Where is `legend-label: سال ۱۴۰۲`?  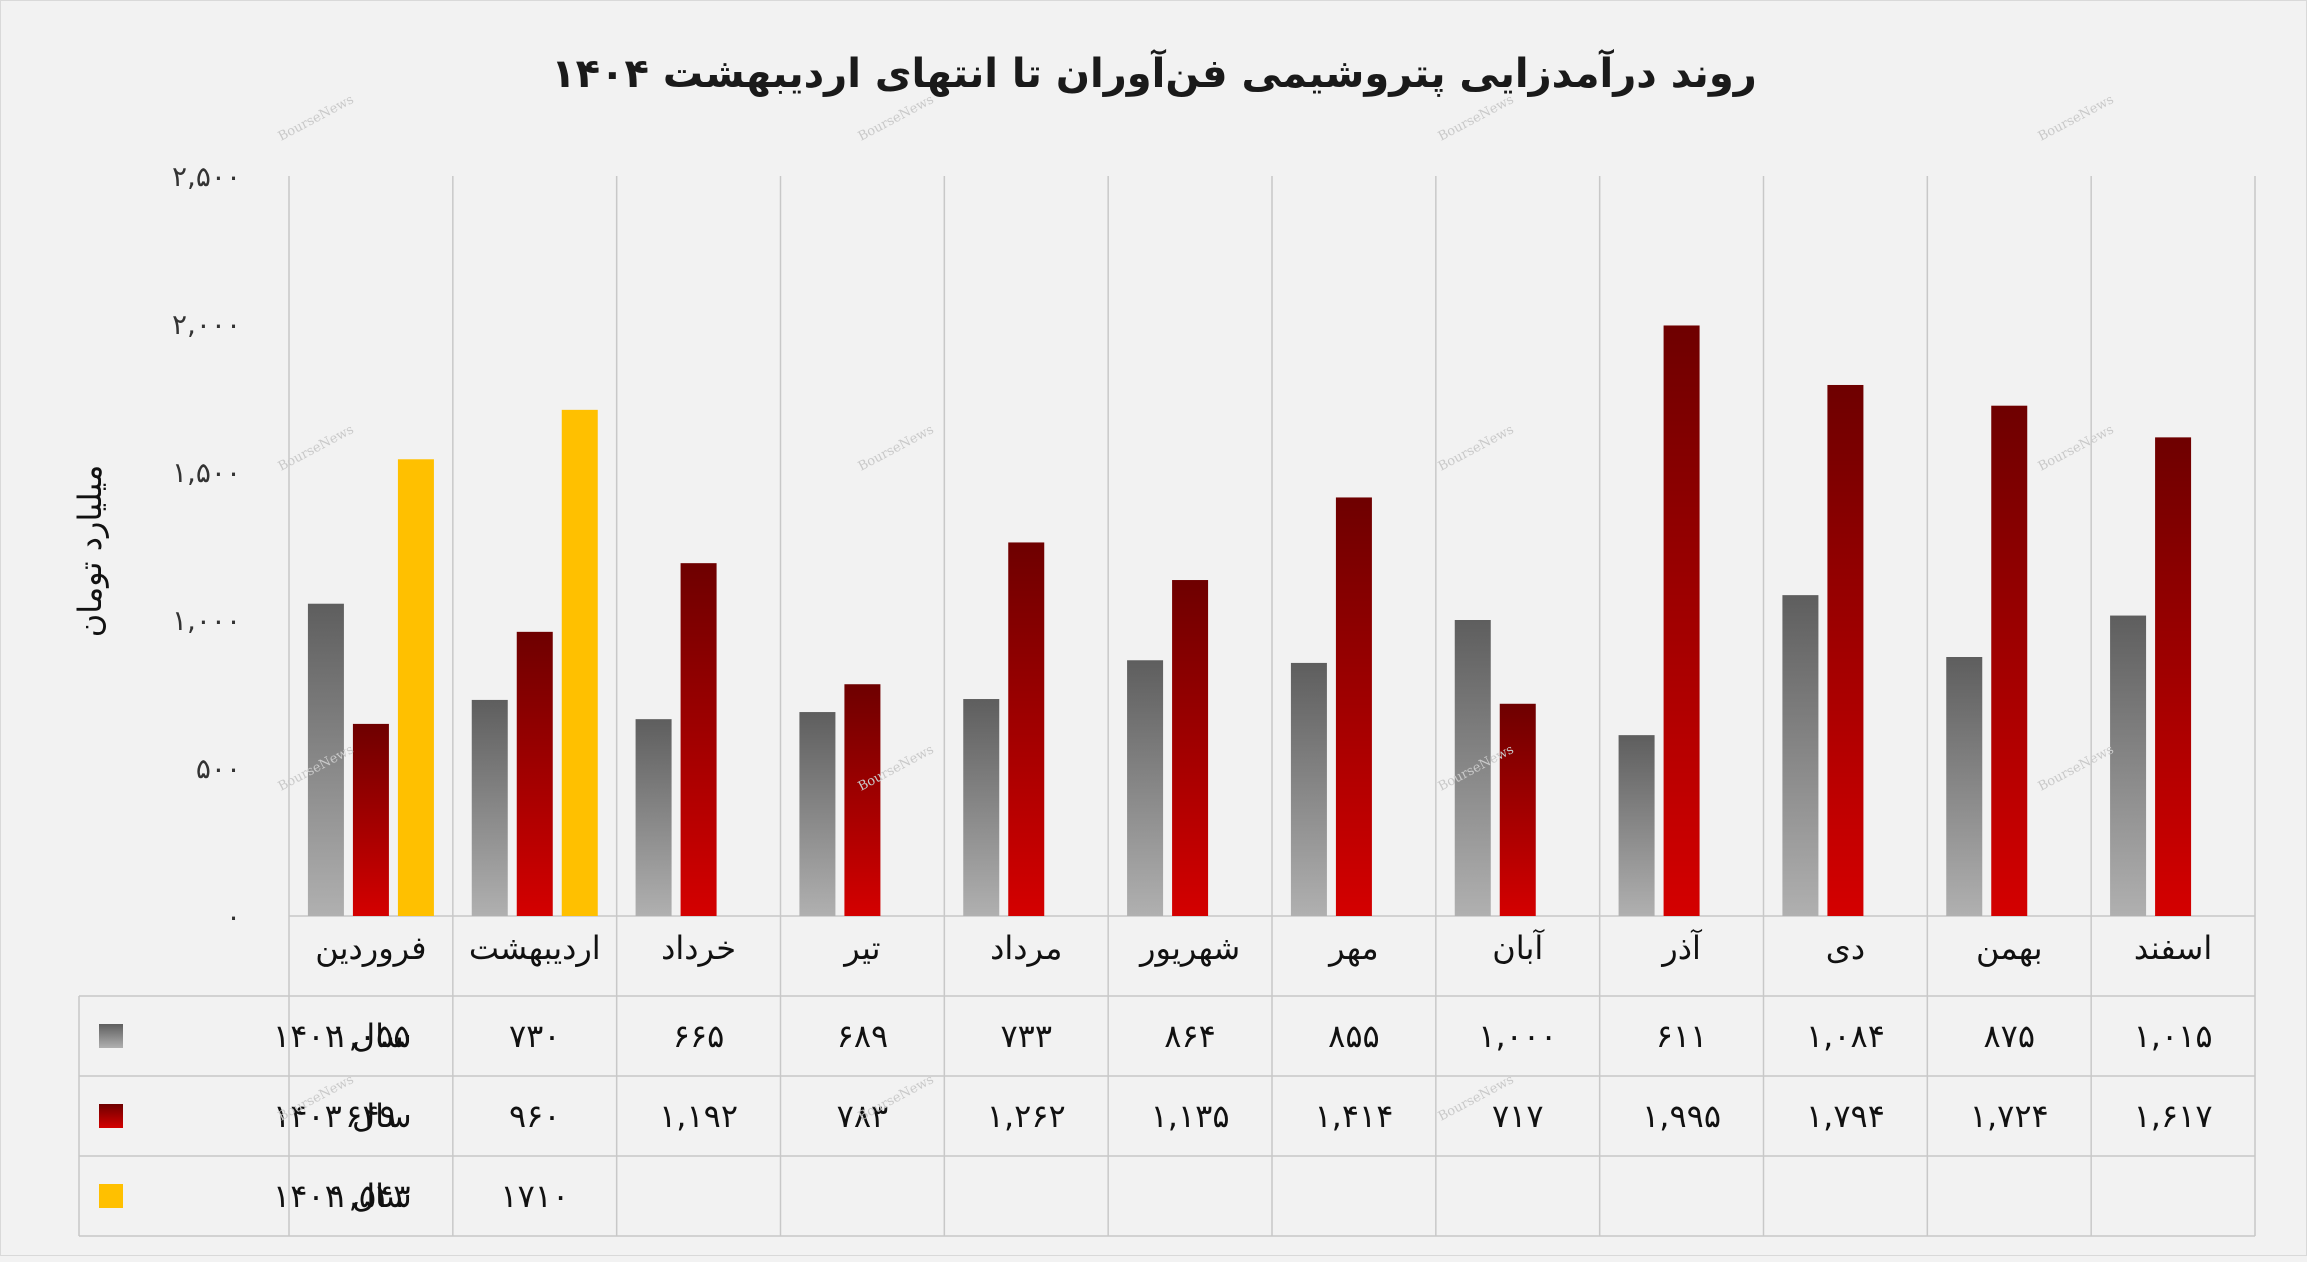 legend-label: سال ۱۴۰۲ is located at coordinates (342, 1036).